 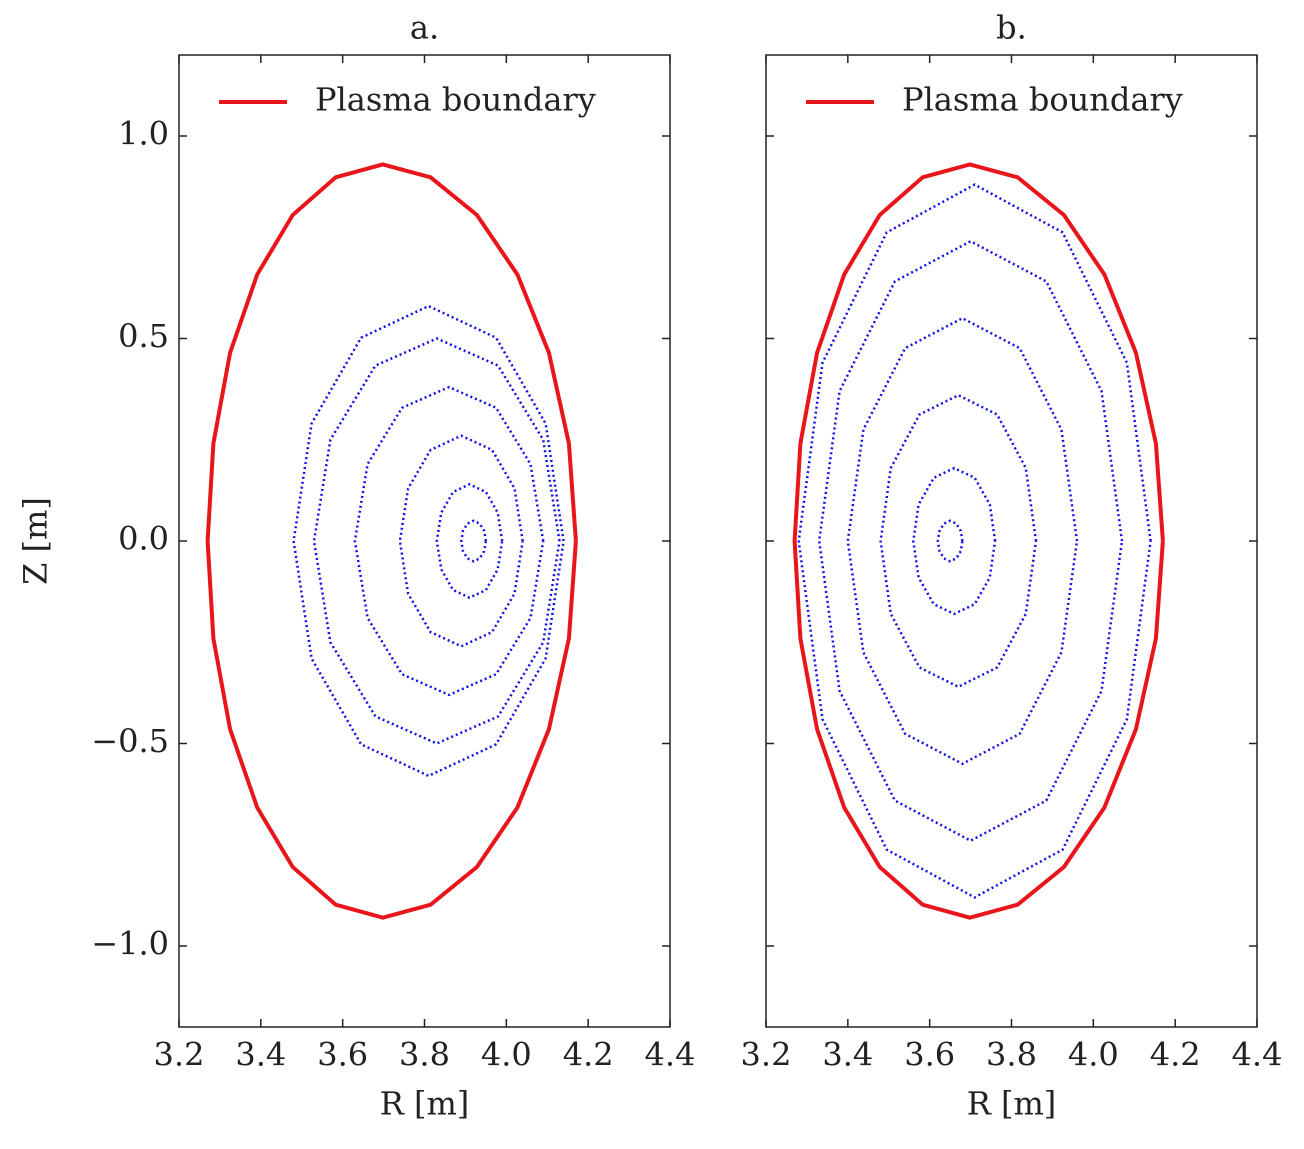 I want to click on y-axis-label: Z [m], so click(x=36, y=541).